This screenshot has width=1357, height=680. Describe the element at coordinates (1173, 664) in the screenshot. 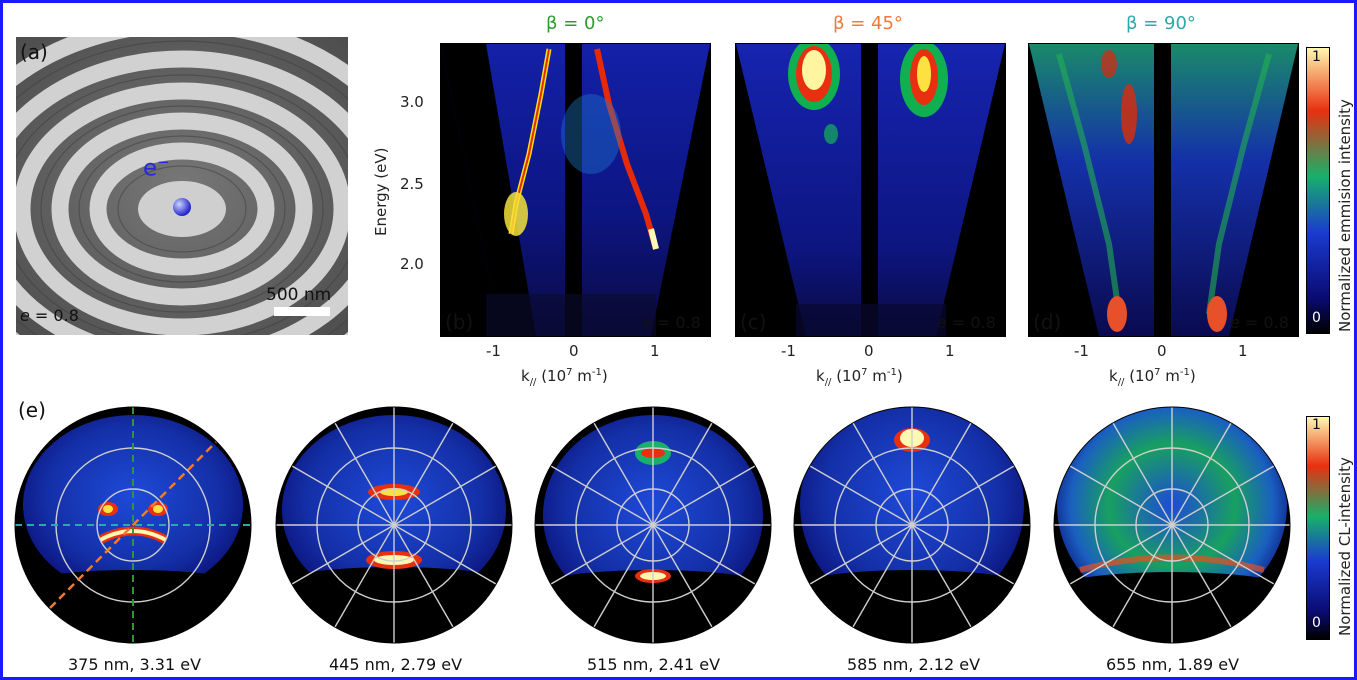

I see `polar-caption: 655 nm, 1.89 eV` at that location.